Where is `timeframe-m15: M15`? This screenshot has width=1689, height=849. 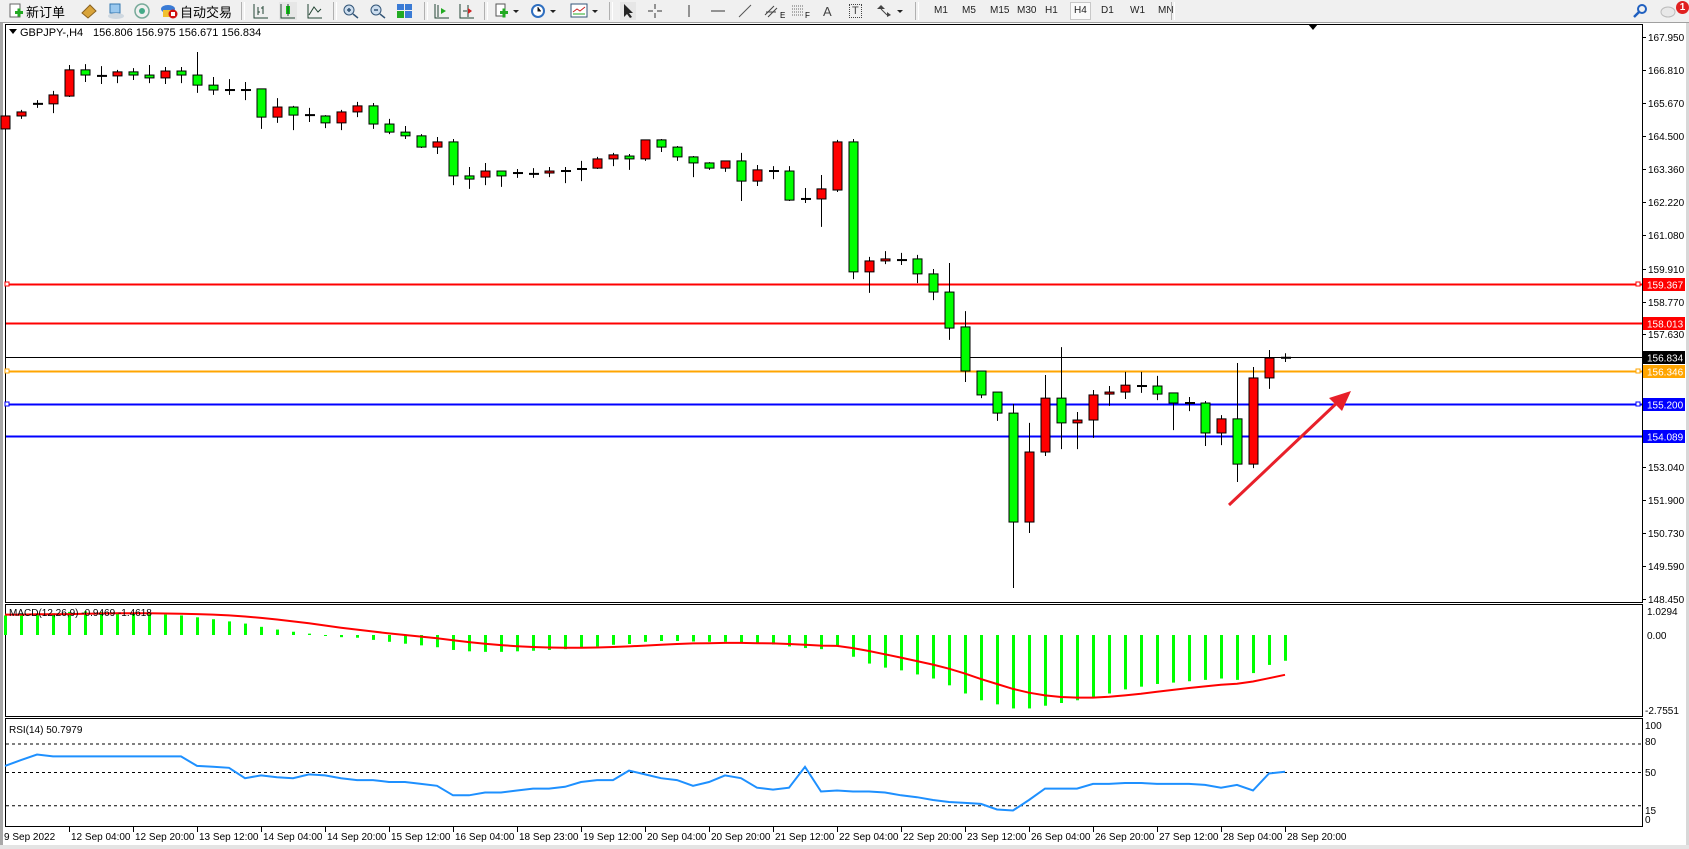 timeframe-m15: M15 is located at coordinates (1000, 10).